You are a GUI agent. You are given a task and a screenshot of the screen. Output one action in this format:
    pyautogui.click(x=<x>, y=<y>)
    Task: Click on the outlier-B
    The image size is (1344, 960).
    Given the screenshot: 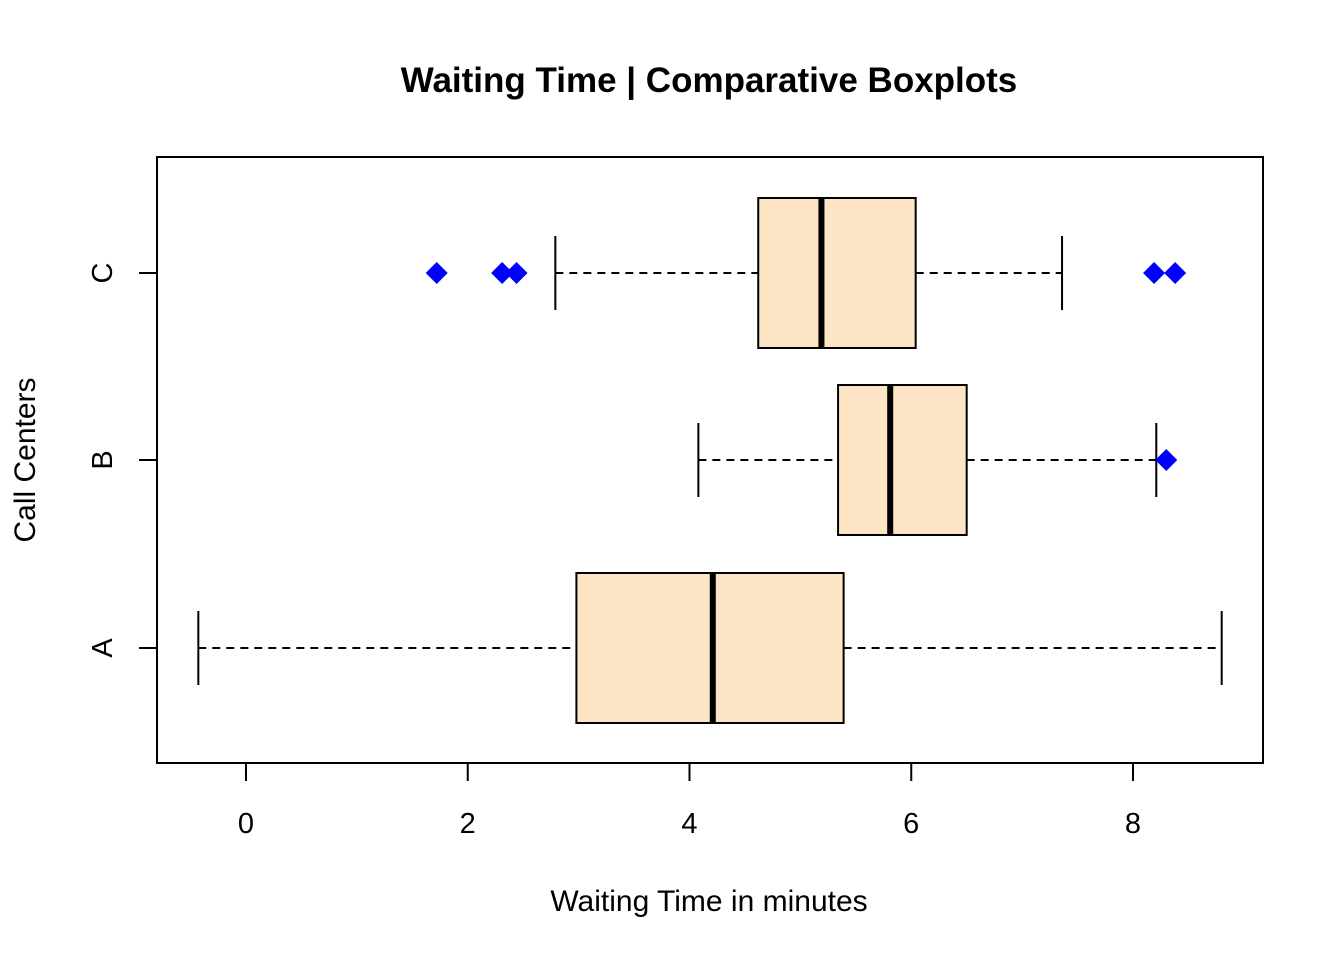 What is the action you would take?
    pyautogui.click(x=1166, y=460)
    